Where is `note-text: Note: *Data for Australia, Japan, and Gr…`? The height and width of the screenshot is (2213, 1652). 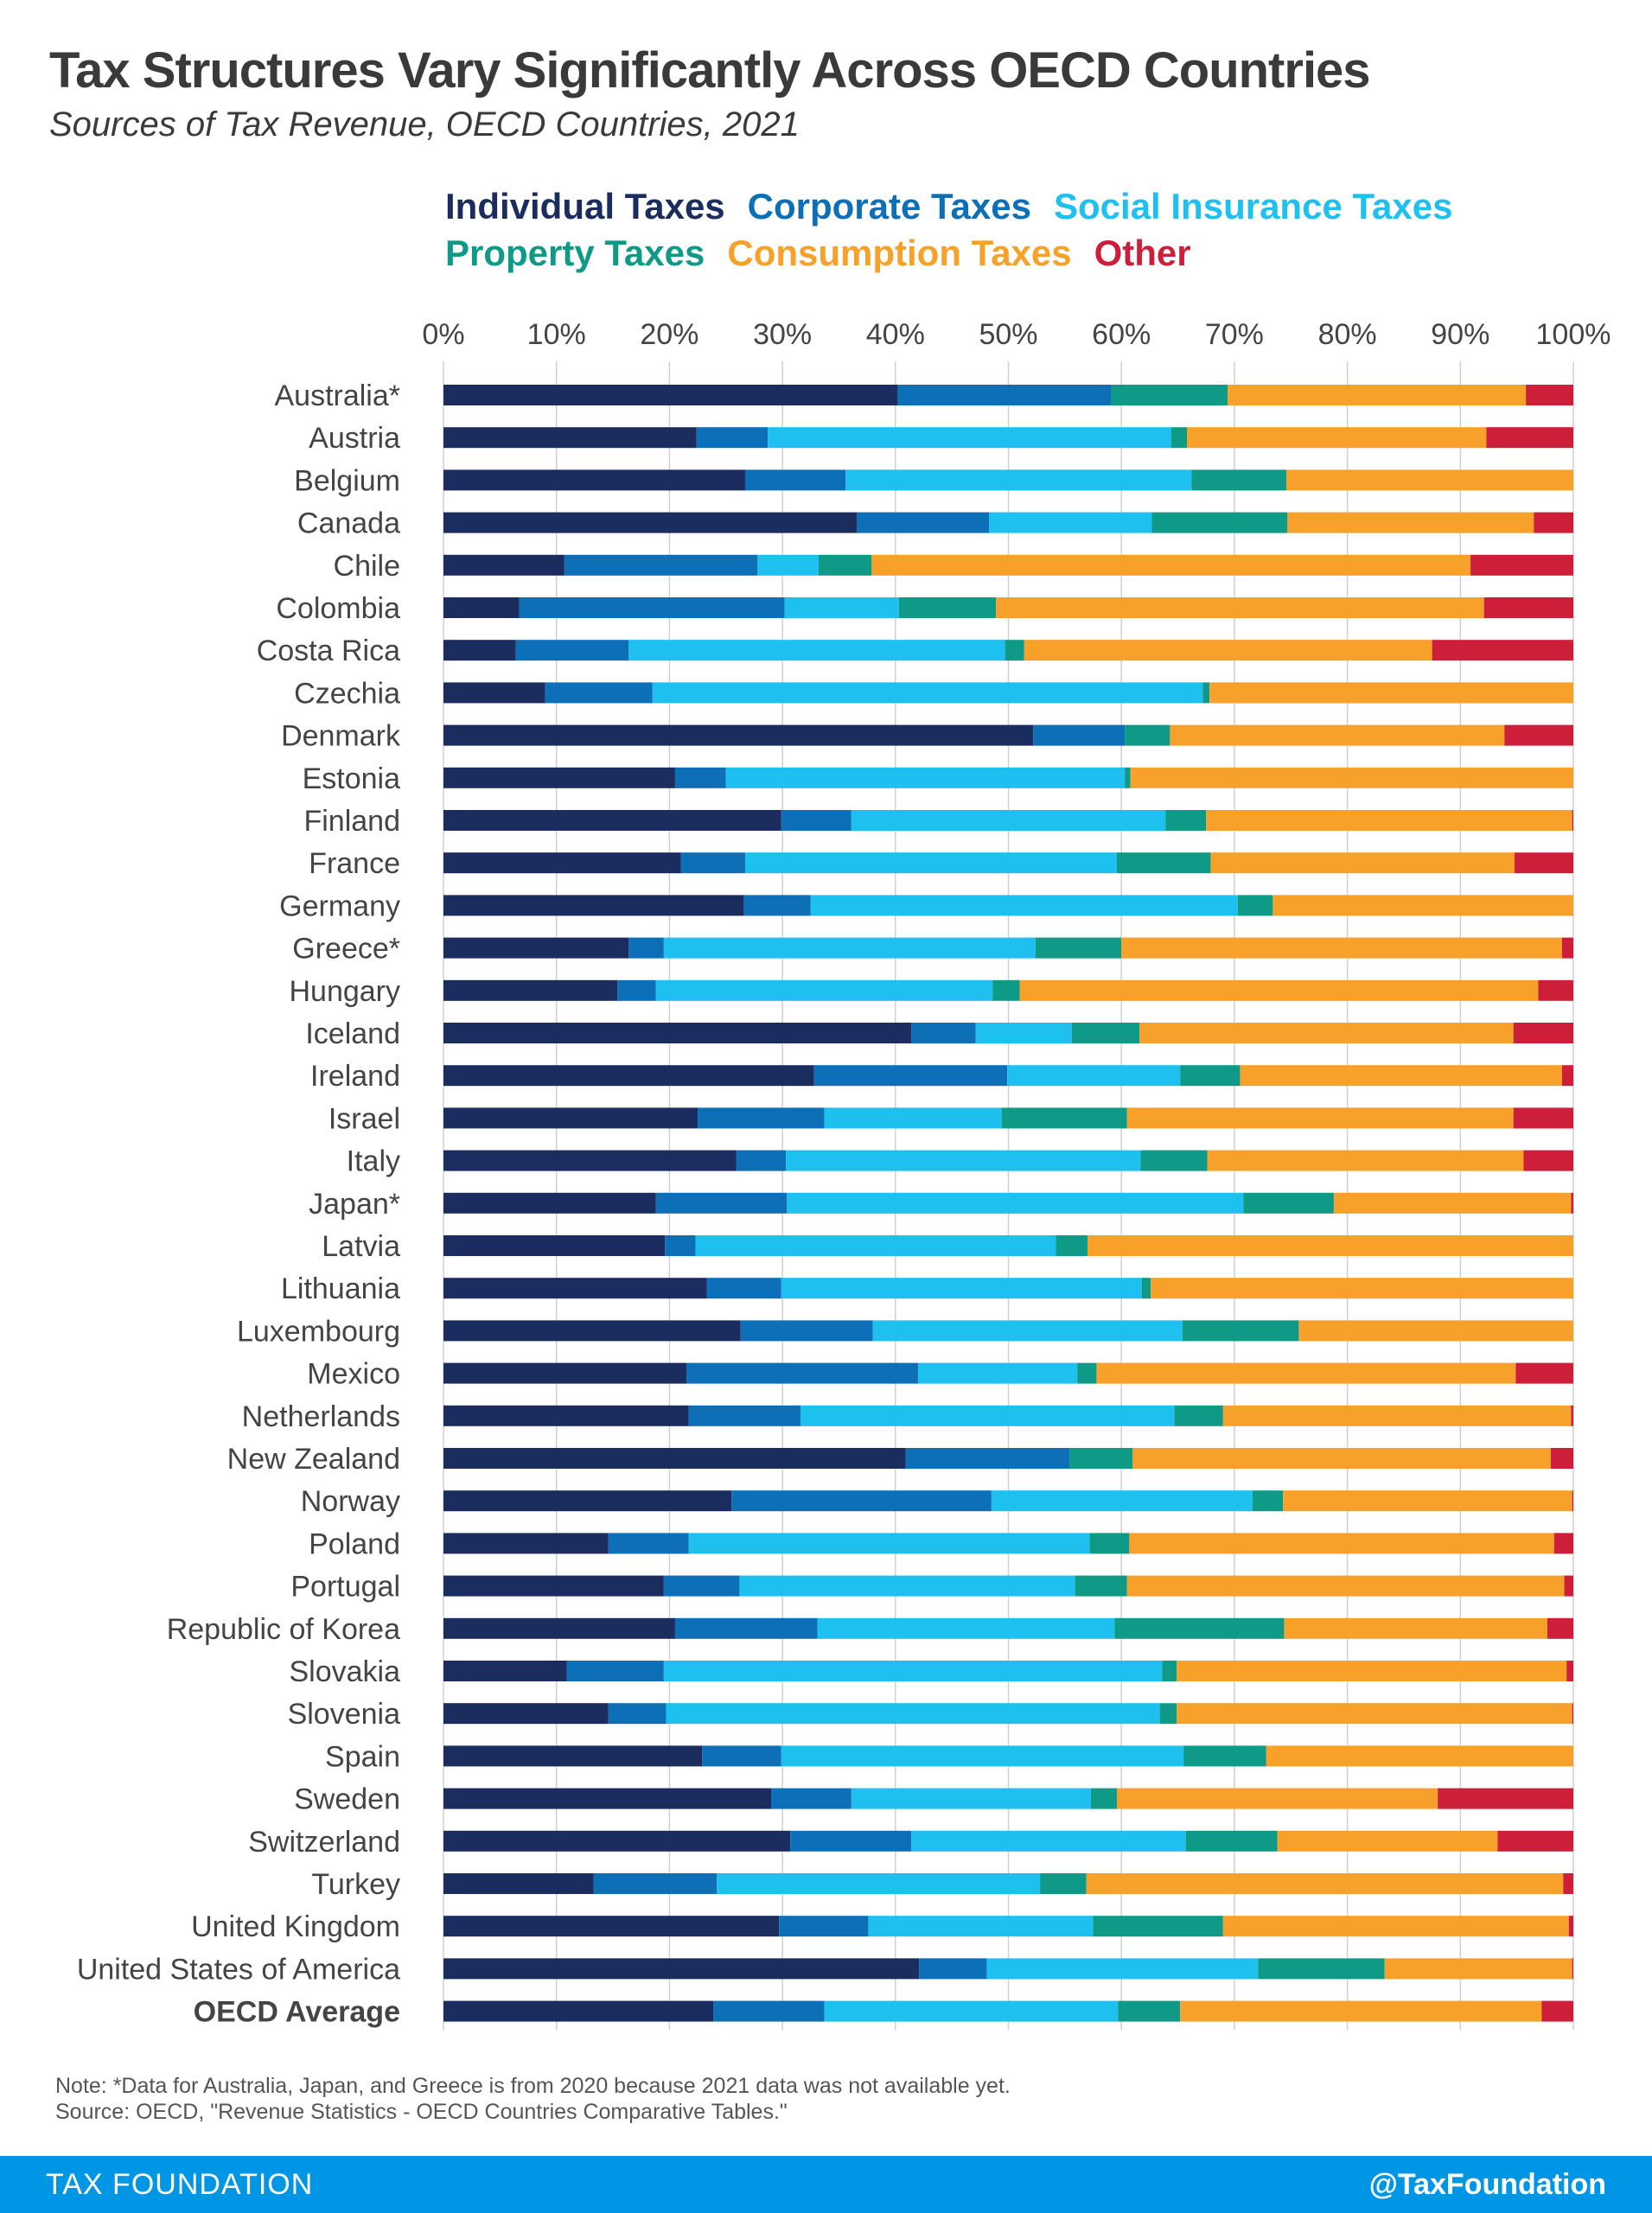 note-text: Note: *Data for Australia, Japan, and Gr… is located at coordinates (533, 2086).